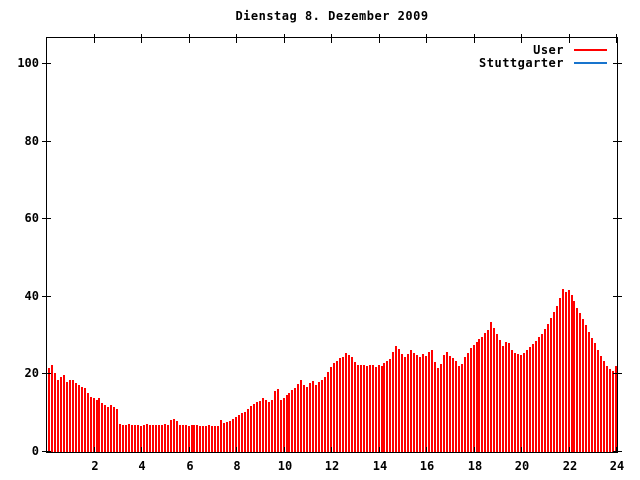  Describe the element at coordinates (332, 466) in the screenshot. I see `x-tick-label: 12` at that location.